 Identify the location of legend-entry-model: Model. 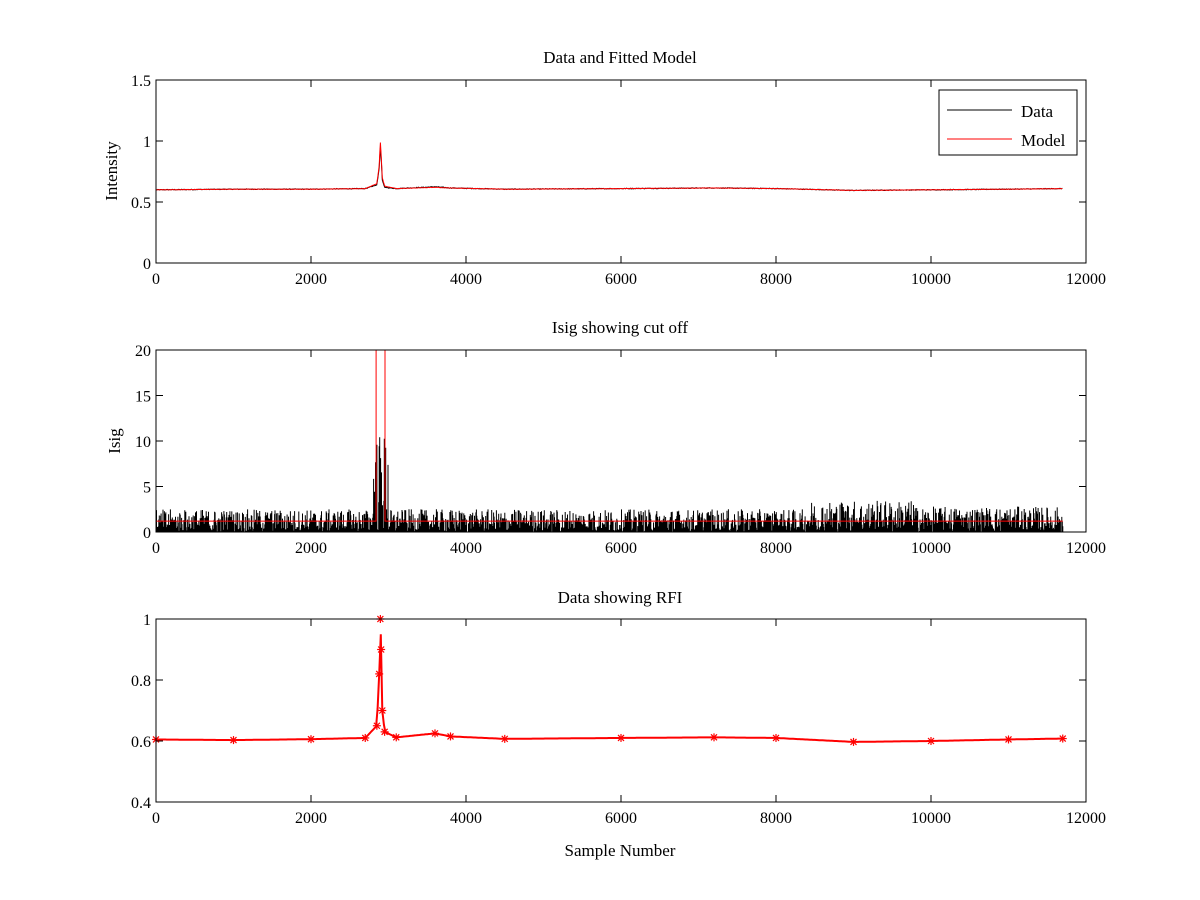
(1043, 140).